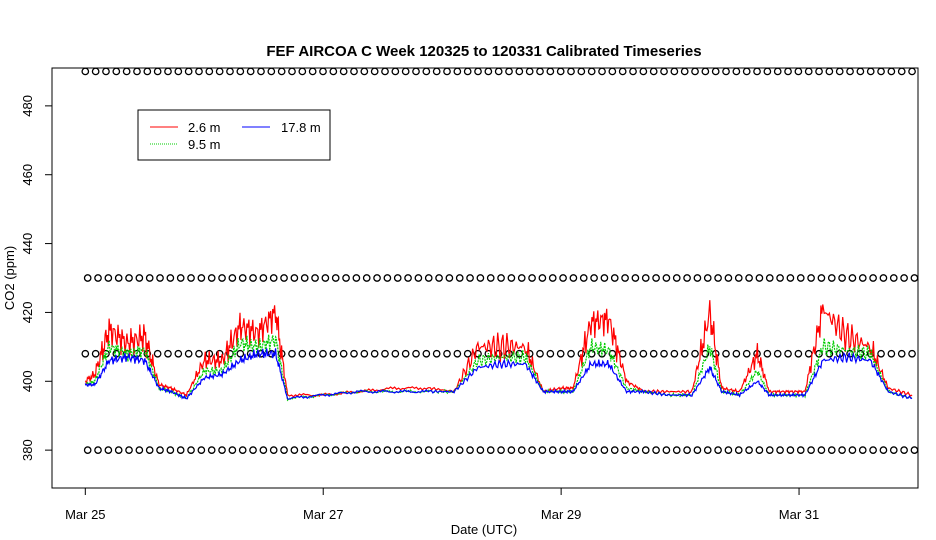  I want to click on y-tick-label: 380, so click(27, 450).